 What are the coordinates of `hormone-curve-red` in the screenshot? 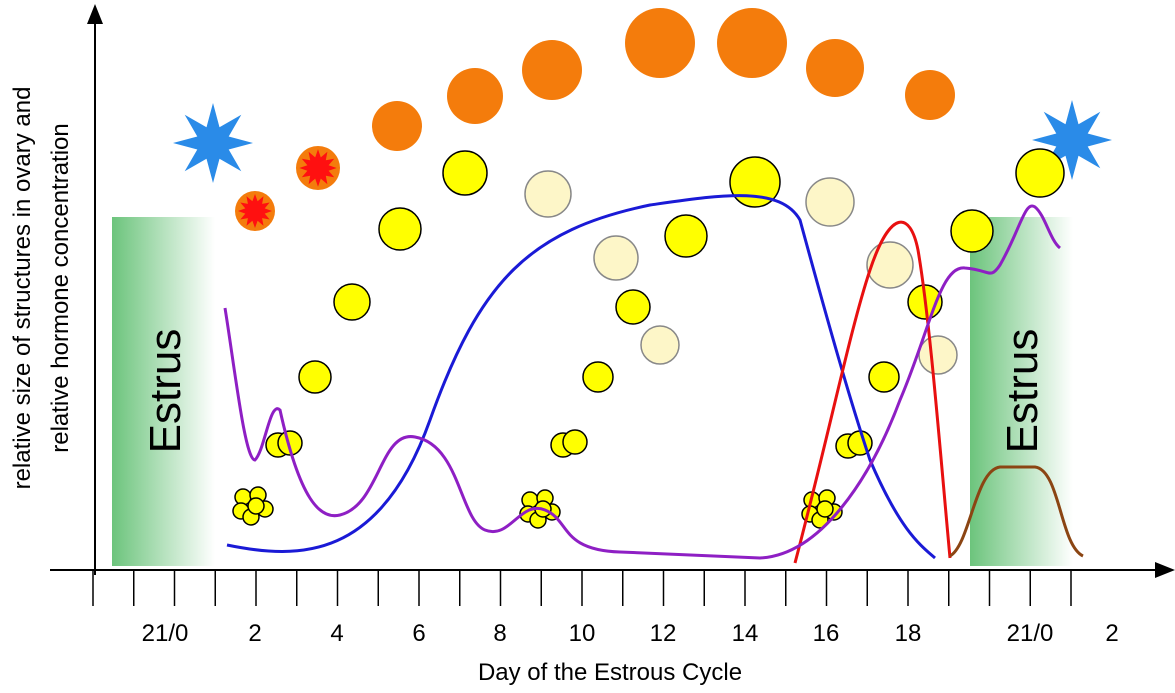 It's located at (872, 392).